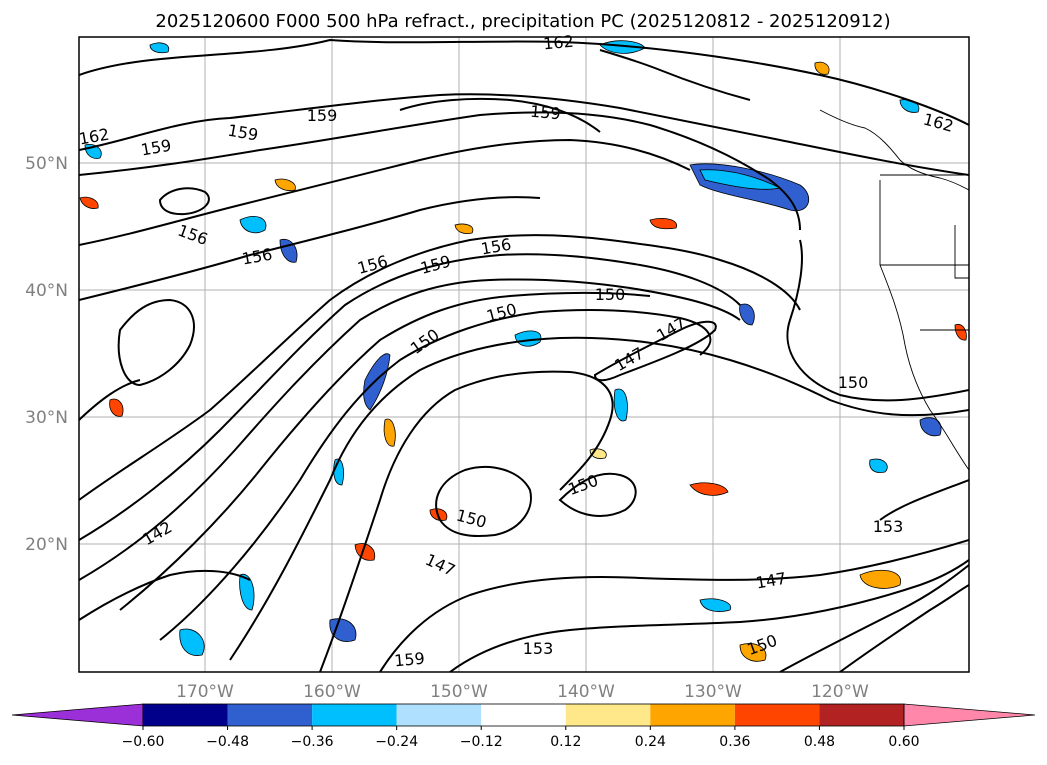  Describe the element at coordinates (46, 545) in the screenshot. I see `lat-label: 20°N` at that location.